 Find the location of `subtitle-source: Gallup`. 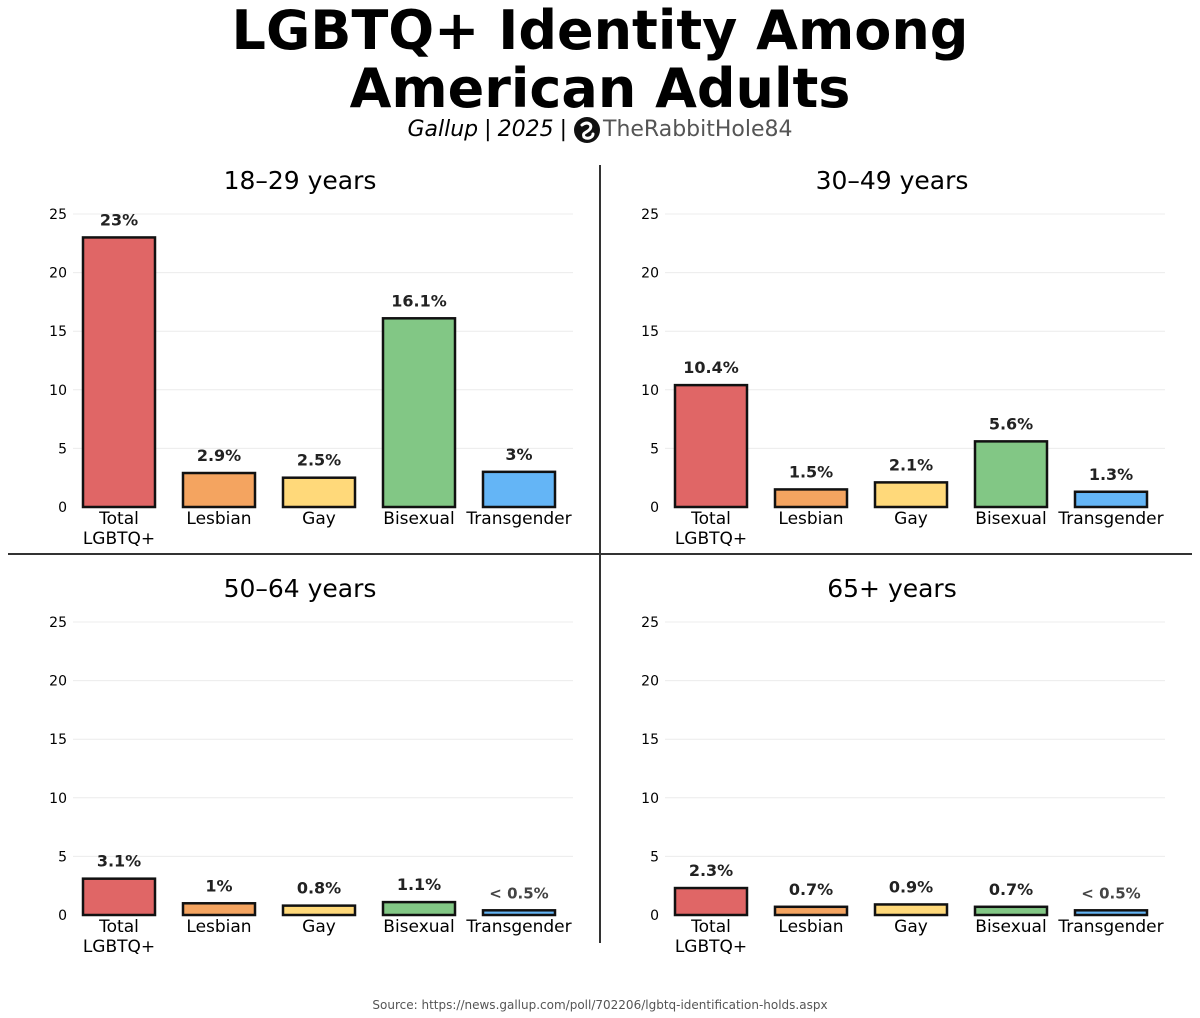

subtitle-source: Gallup is located at coordinates (443, 129).